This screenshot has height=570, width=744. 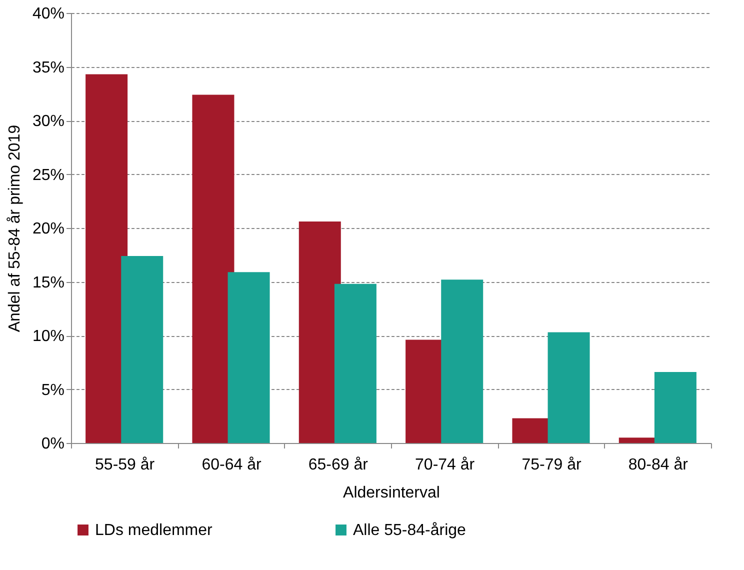 What do you see at coordinates (48, 175) in the screenshot?
I see `y-tick-label: 25%` at bounding box center [48, 175].